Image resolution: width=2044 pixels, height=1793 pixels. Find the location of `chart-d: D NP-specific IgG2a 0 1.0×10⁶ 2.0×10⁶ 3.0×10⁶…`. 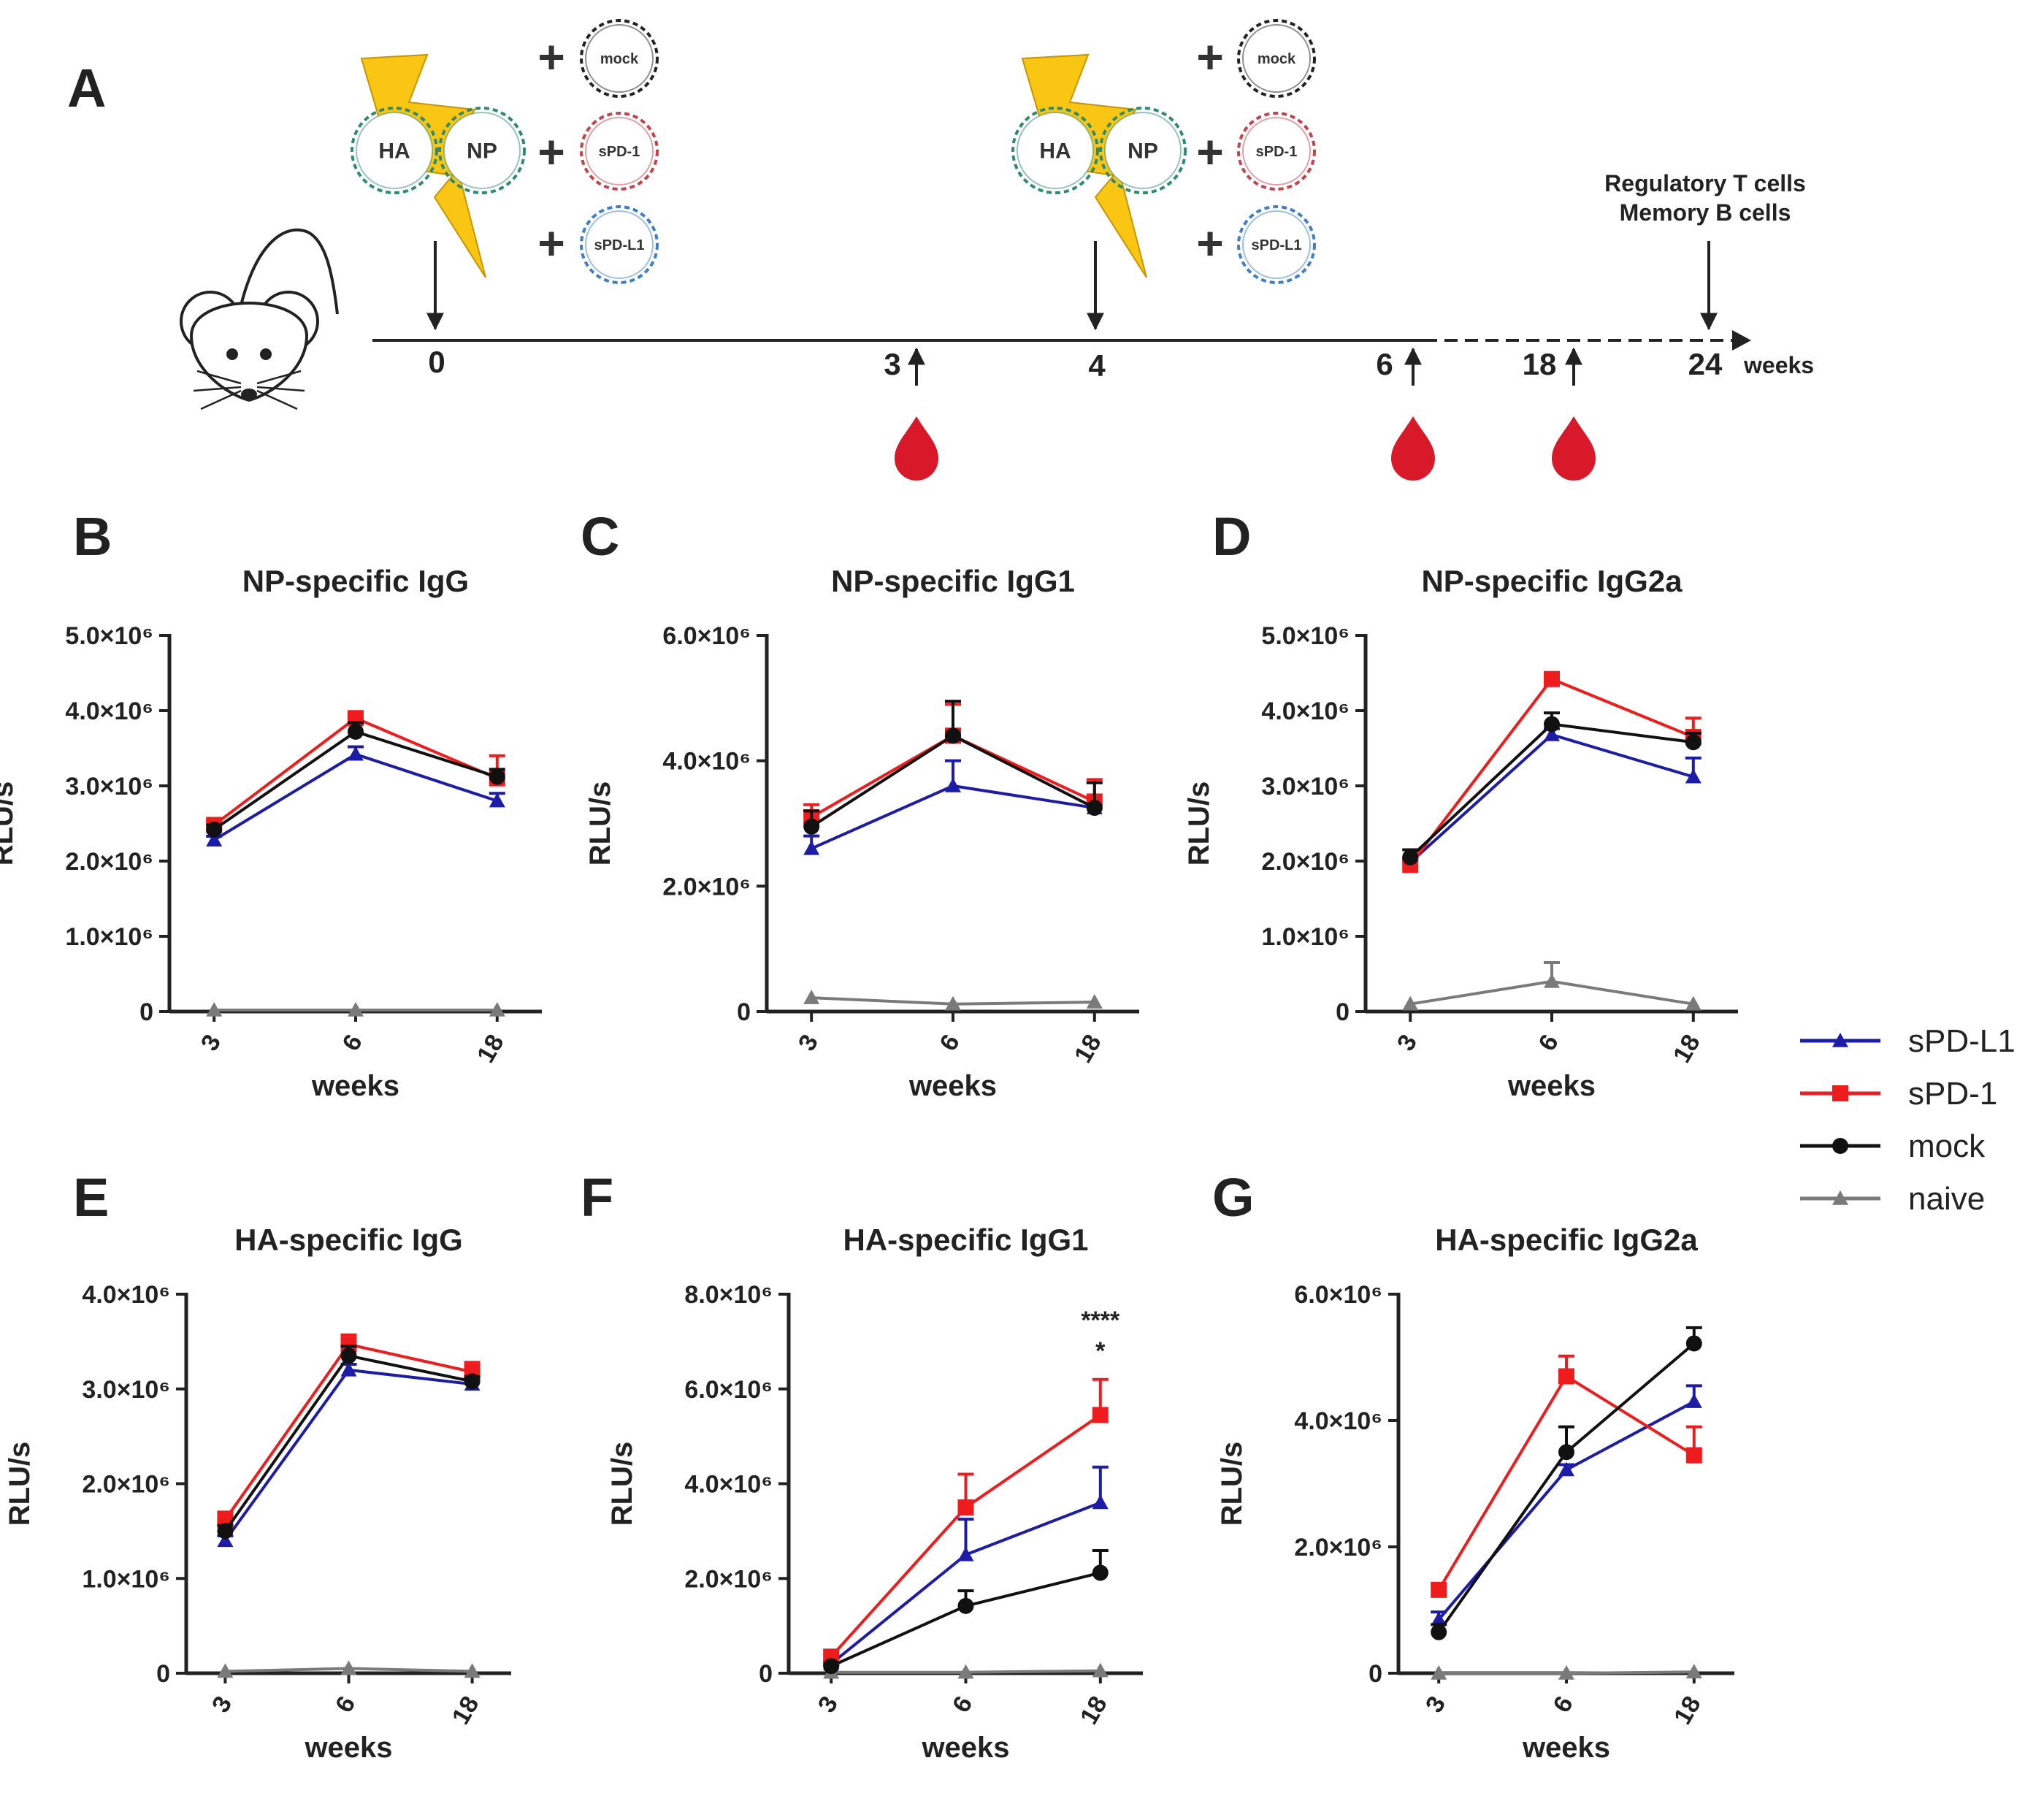

chart-d: D NP-specific IgG2a 0 1.0×10⁶ 2.0×10⁶ 3.0×10⁶… is located at coordinates (1460, 804).